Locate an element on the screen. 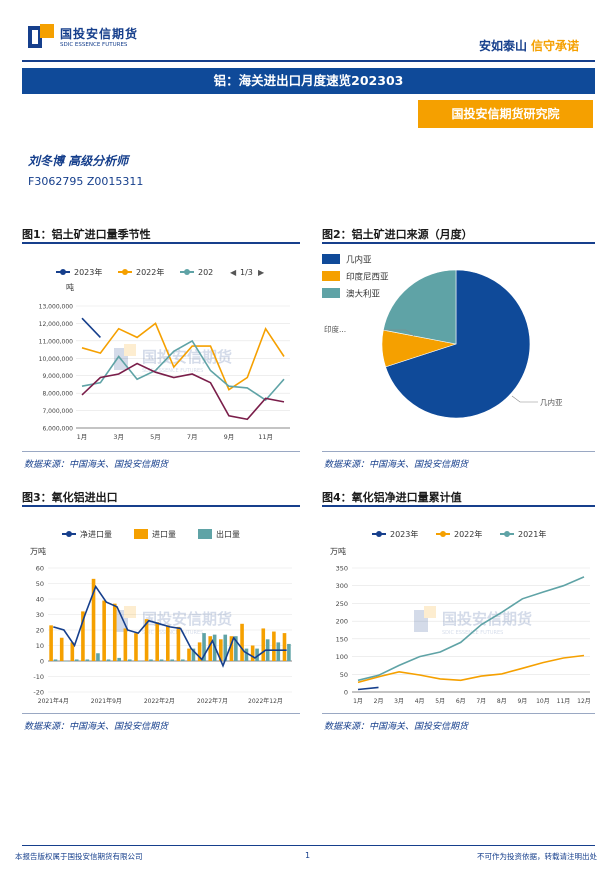 The width and height of the screenshot is (615, 870). figure-4-title: 图4：氧化铝净进口量累计值 is located at coordinates (392, 497).